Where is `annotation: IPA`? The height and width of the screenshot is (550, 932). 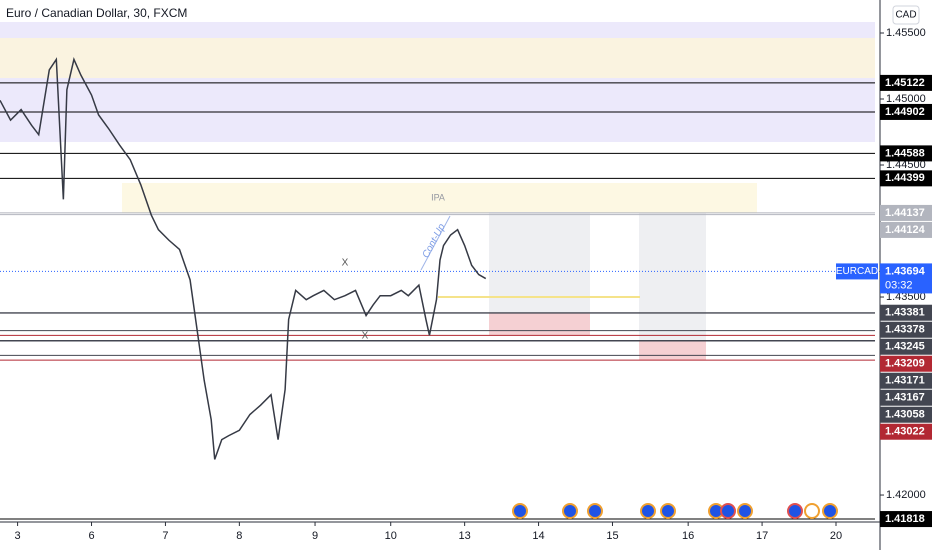 annotation: IPA is located at coordinates (438, 197).